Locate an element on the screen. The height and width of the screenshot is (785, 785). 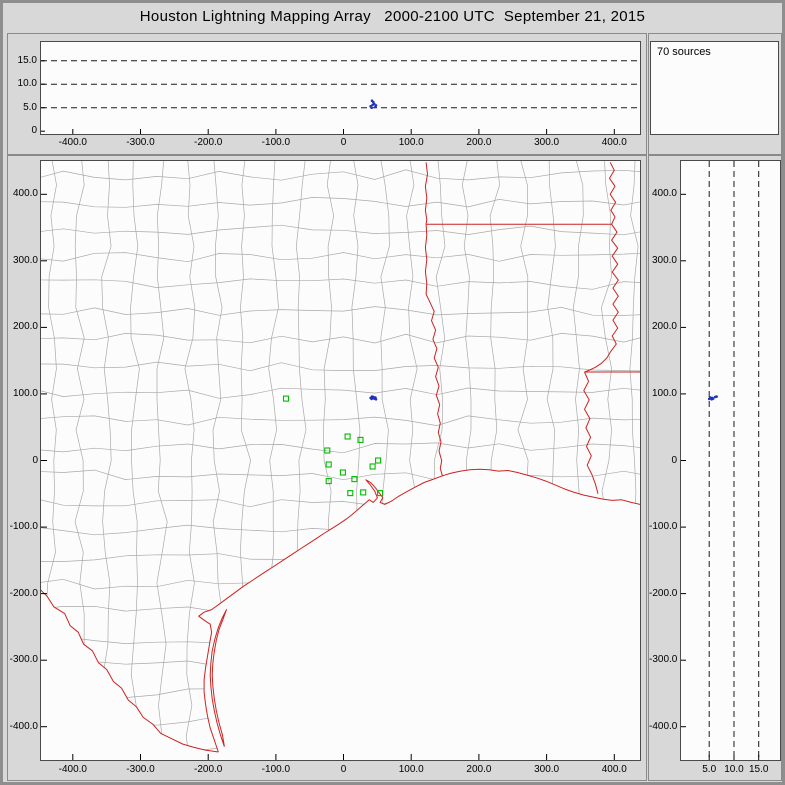
altitude-ew-plot is located at coordinates (340, 88).